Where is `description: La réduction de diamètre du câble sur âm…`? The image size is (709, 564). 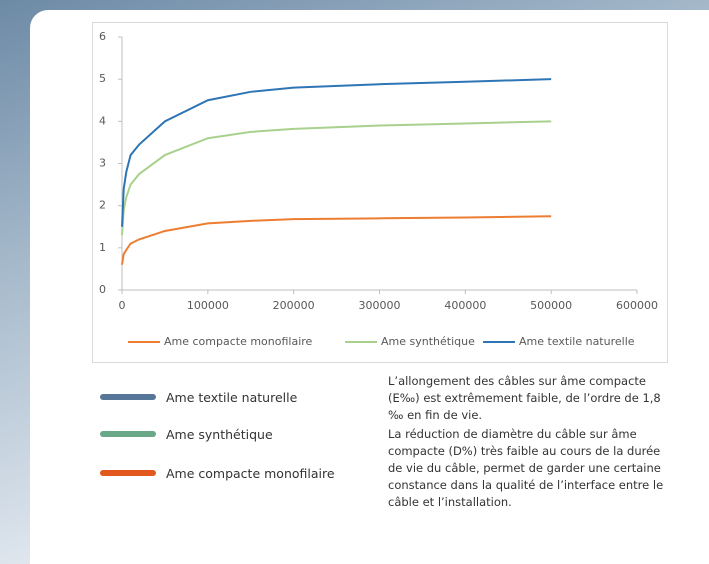
description: La réduction de diamètre du câble sur âm… is located at coordinates (526, 468).